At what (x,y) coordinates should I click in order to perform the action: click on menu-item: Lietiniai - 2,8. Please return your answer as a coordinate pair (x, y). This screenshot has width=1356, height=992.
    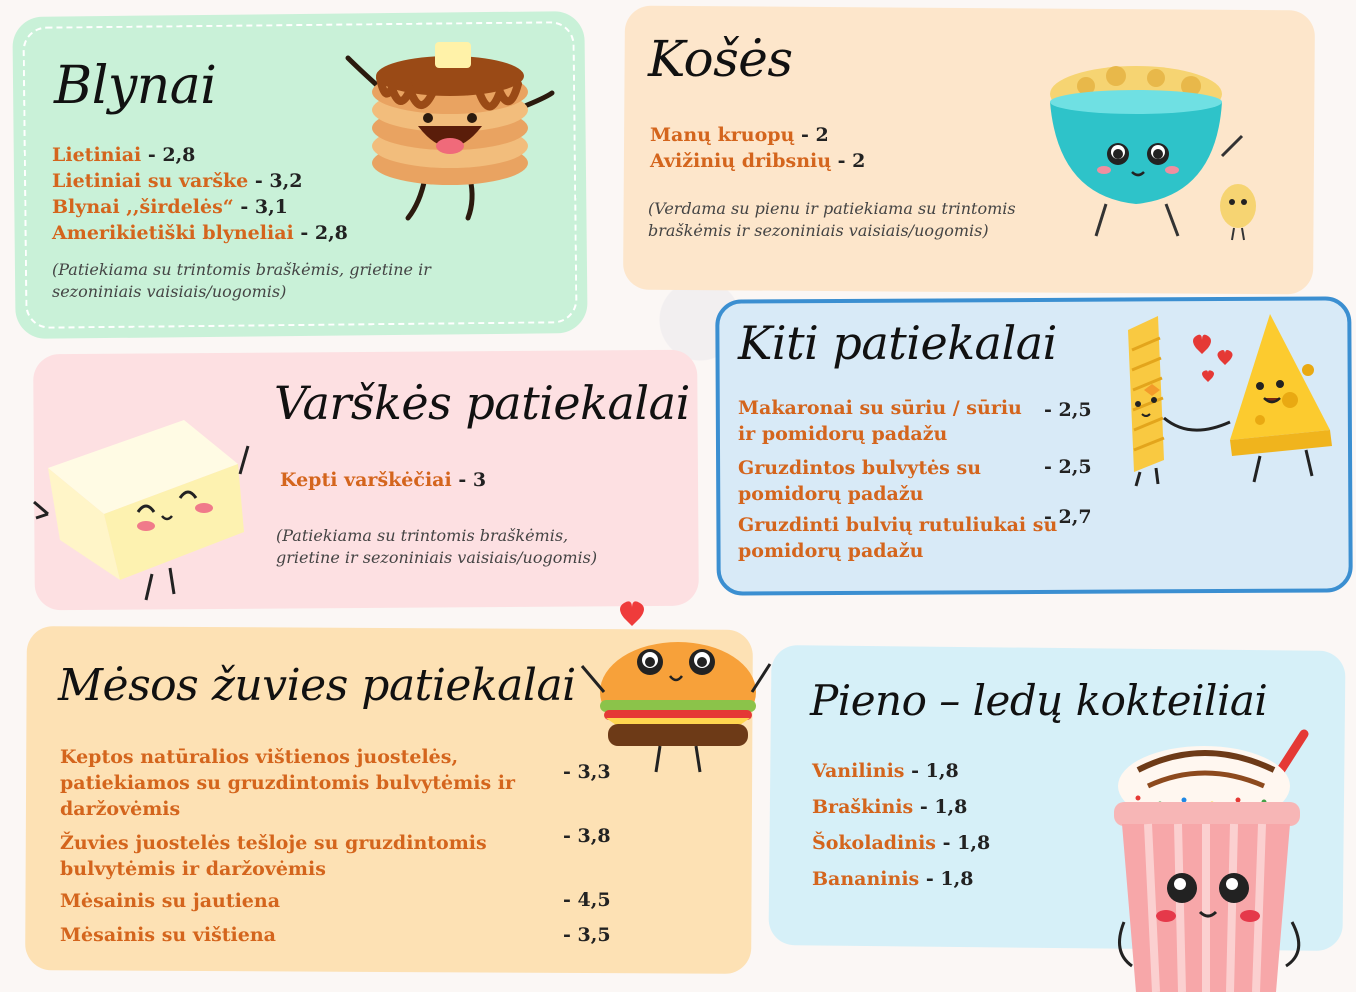
    Looking at the image, I should click on (124, 155).